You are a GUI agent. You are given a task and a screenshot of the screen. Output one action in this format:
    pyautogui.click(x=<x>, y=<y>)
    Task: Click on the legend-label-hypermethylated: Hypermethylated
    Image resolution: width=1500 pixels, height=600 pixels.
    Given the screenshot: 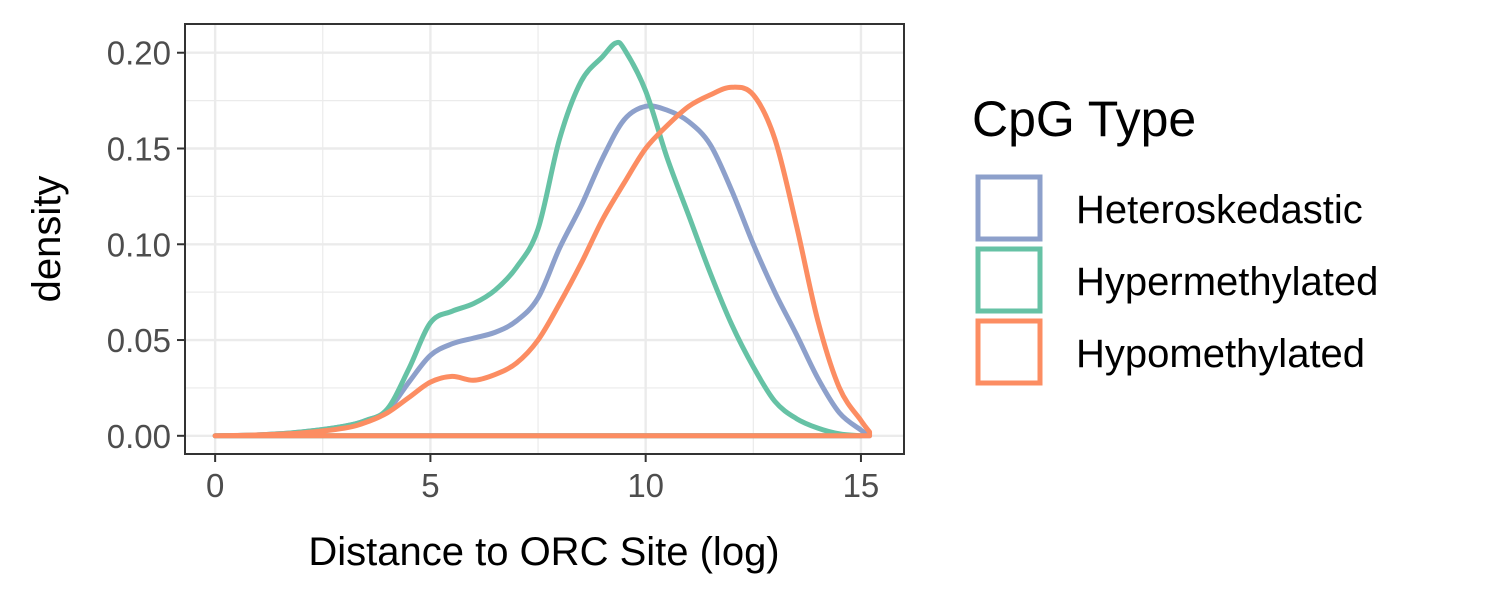 What is the action you would take?
    pyautogui.click(x=1227, y=282)
    